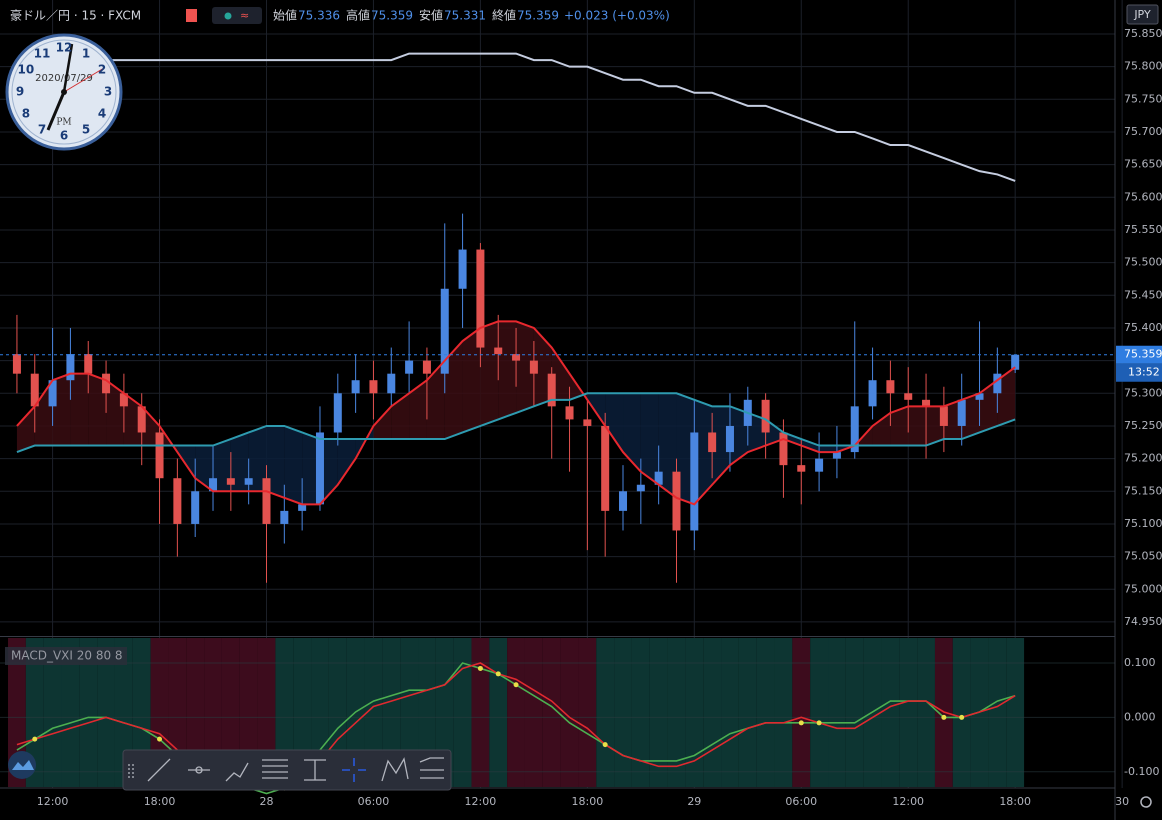  I want to click on tool-fib, so click(275, 769).